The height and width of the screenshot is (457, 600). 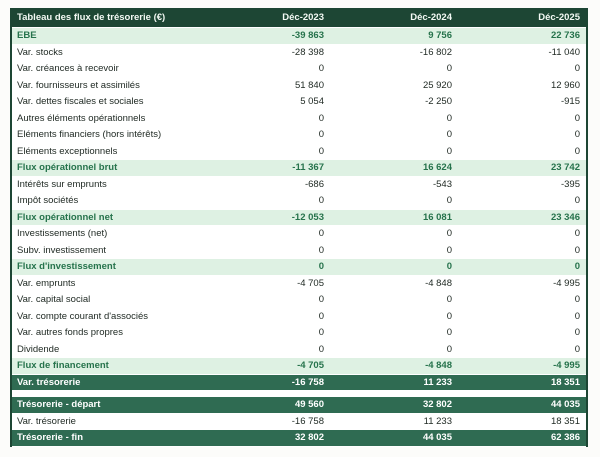 What do you see at coordinates (299, 349) in the screenshot?
I see `table-row: Dividende 0 0 0` at bounding box center [299, 349].